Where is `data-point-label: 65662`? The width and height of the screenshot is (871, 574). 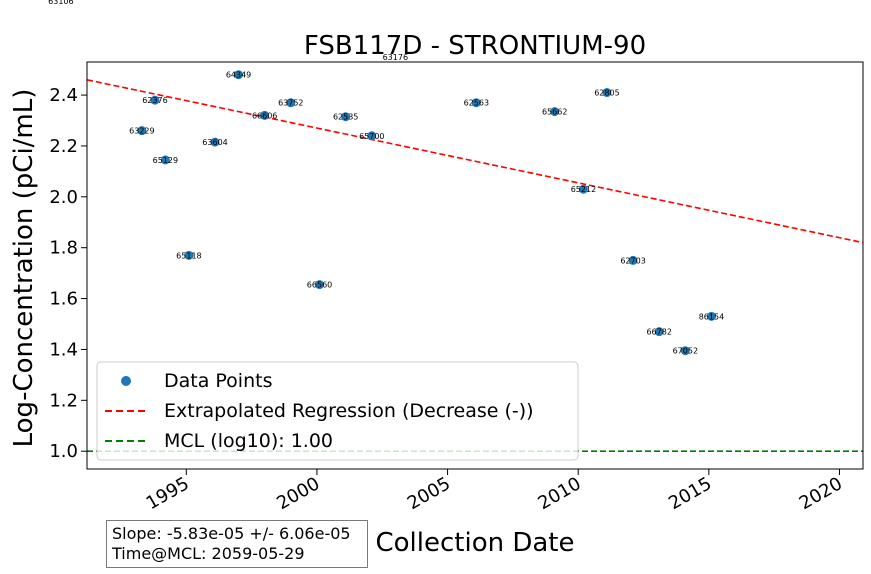
data-point-label: 65662 is located at coordinates (554, 112).